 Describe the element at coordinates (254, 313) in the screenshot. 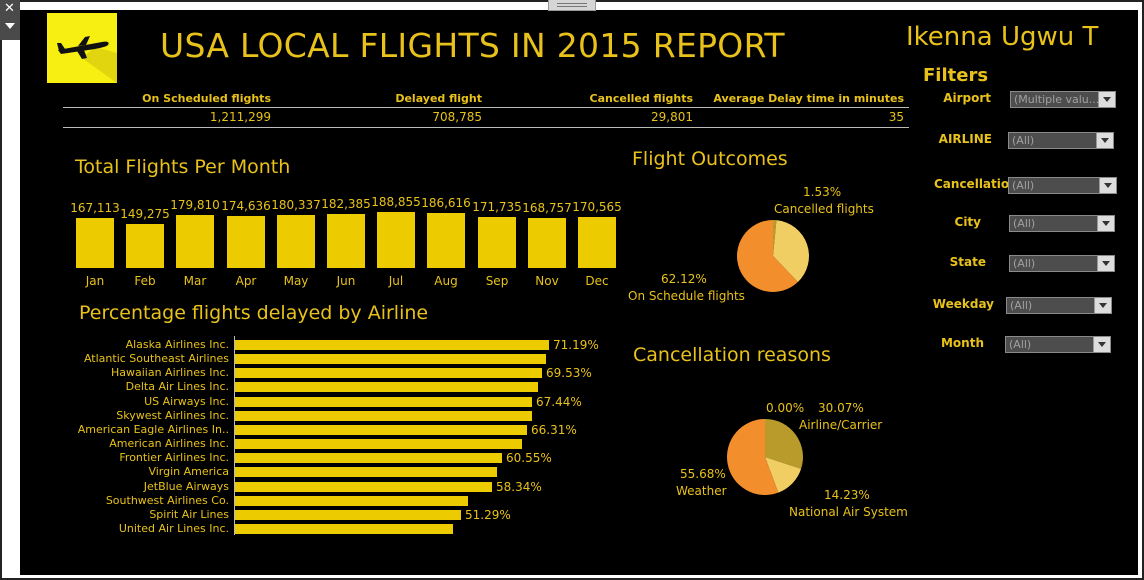

I see `airline-chart-title: Percentage flights delayed by Airline` at that location.